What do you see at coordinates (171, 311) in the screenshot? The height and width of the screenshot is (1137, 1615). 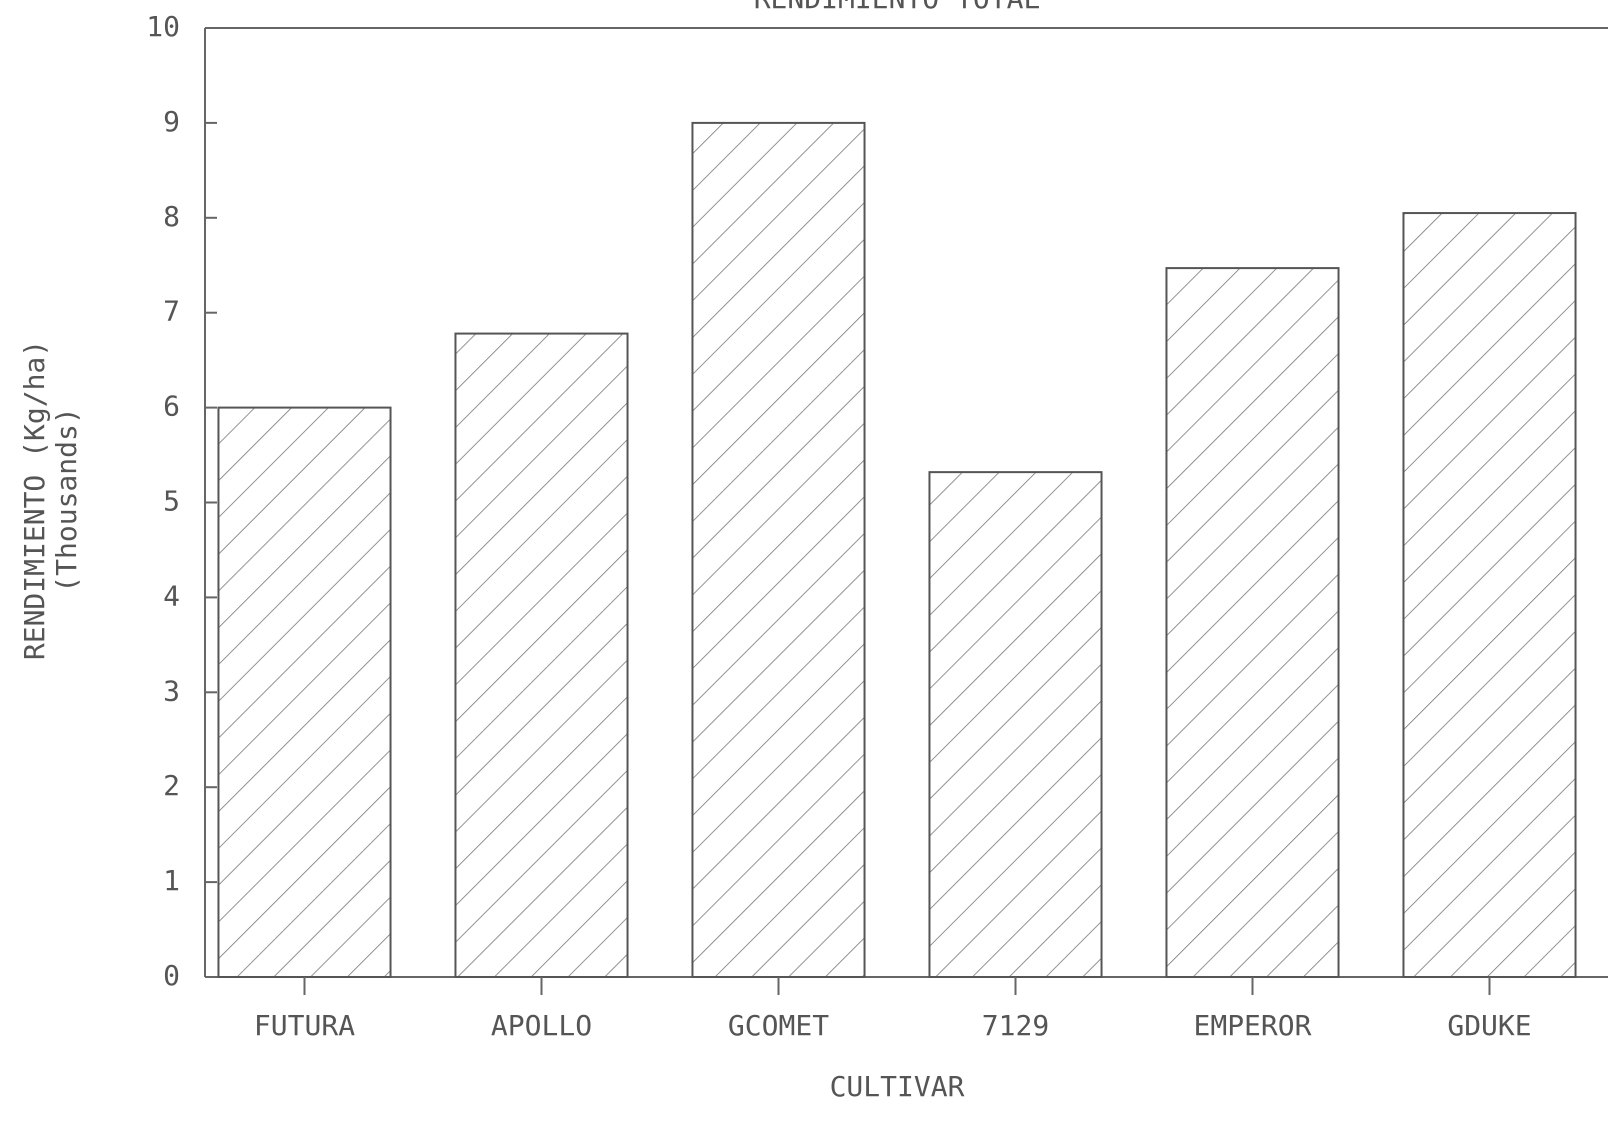 I see `y-tick-label: 7` at bounding box center [171, 311].